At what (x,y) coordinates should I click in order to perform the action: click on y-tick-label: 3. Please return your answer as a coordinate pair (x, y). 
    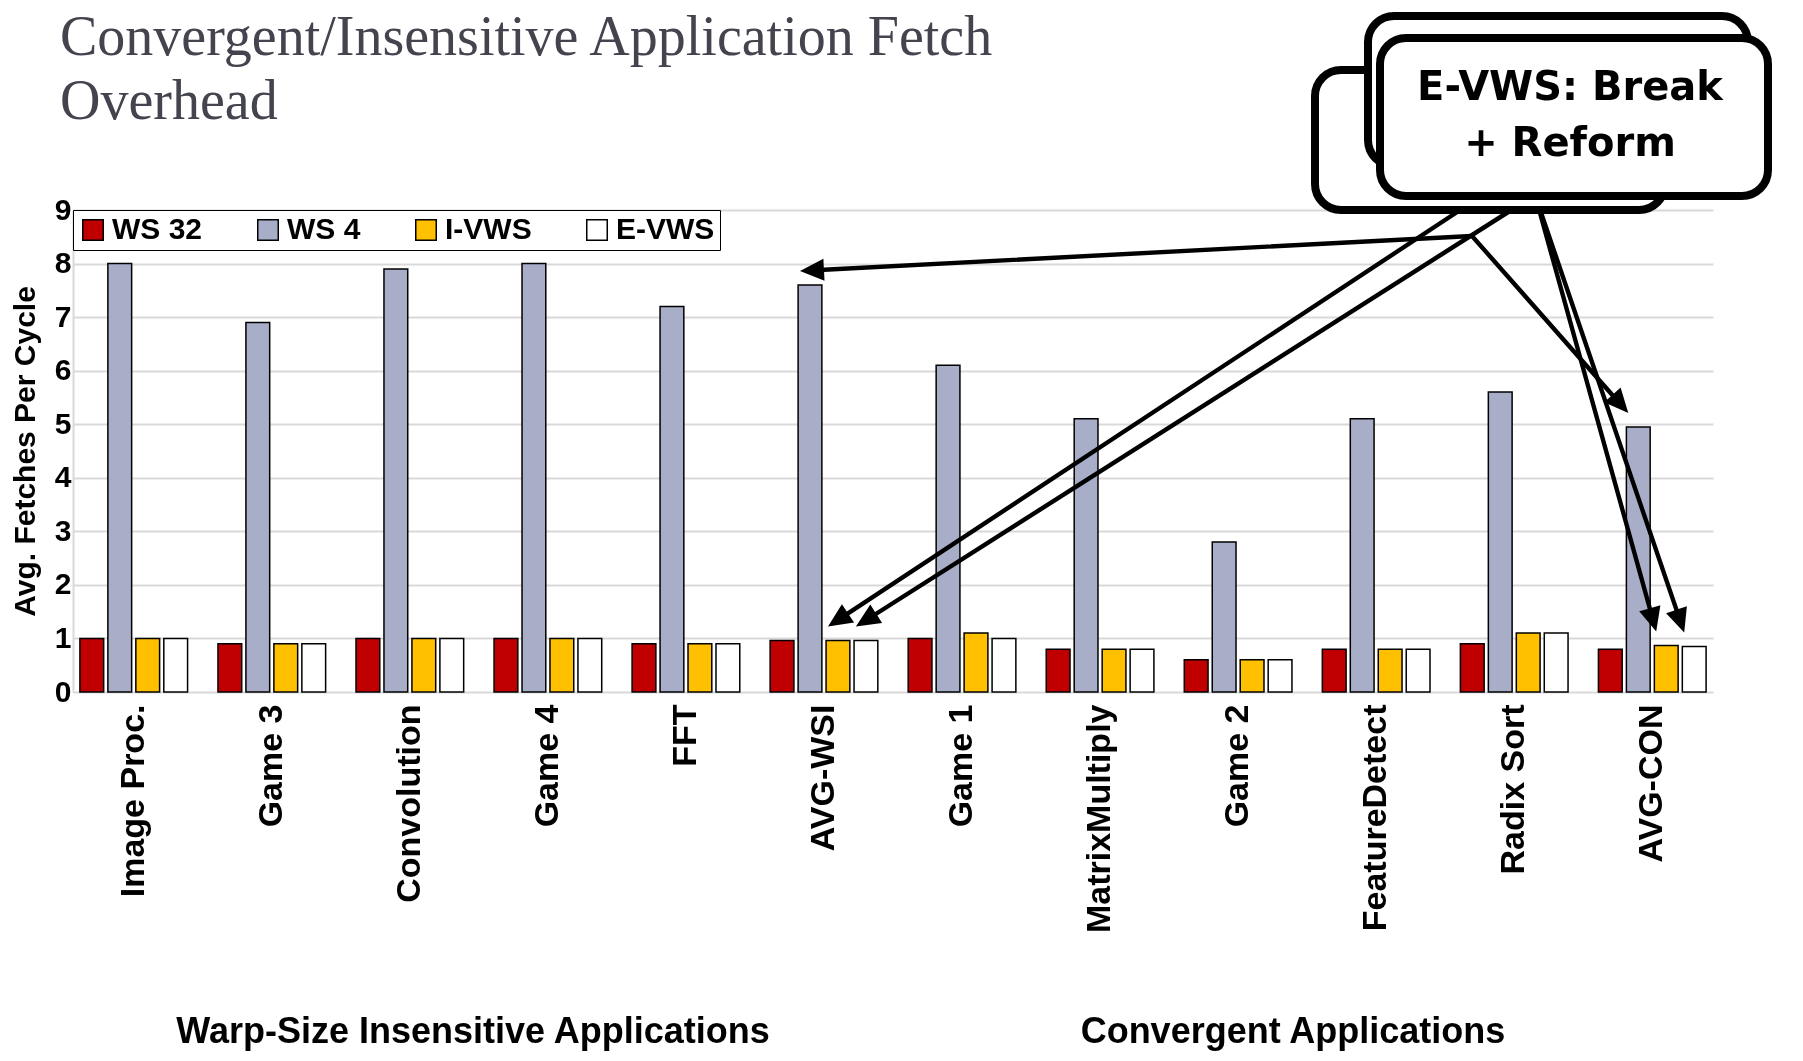
    Looking at the image, I should click on (63, 530).